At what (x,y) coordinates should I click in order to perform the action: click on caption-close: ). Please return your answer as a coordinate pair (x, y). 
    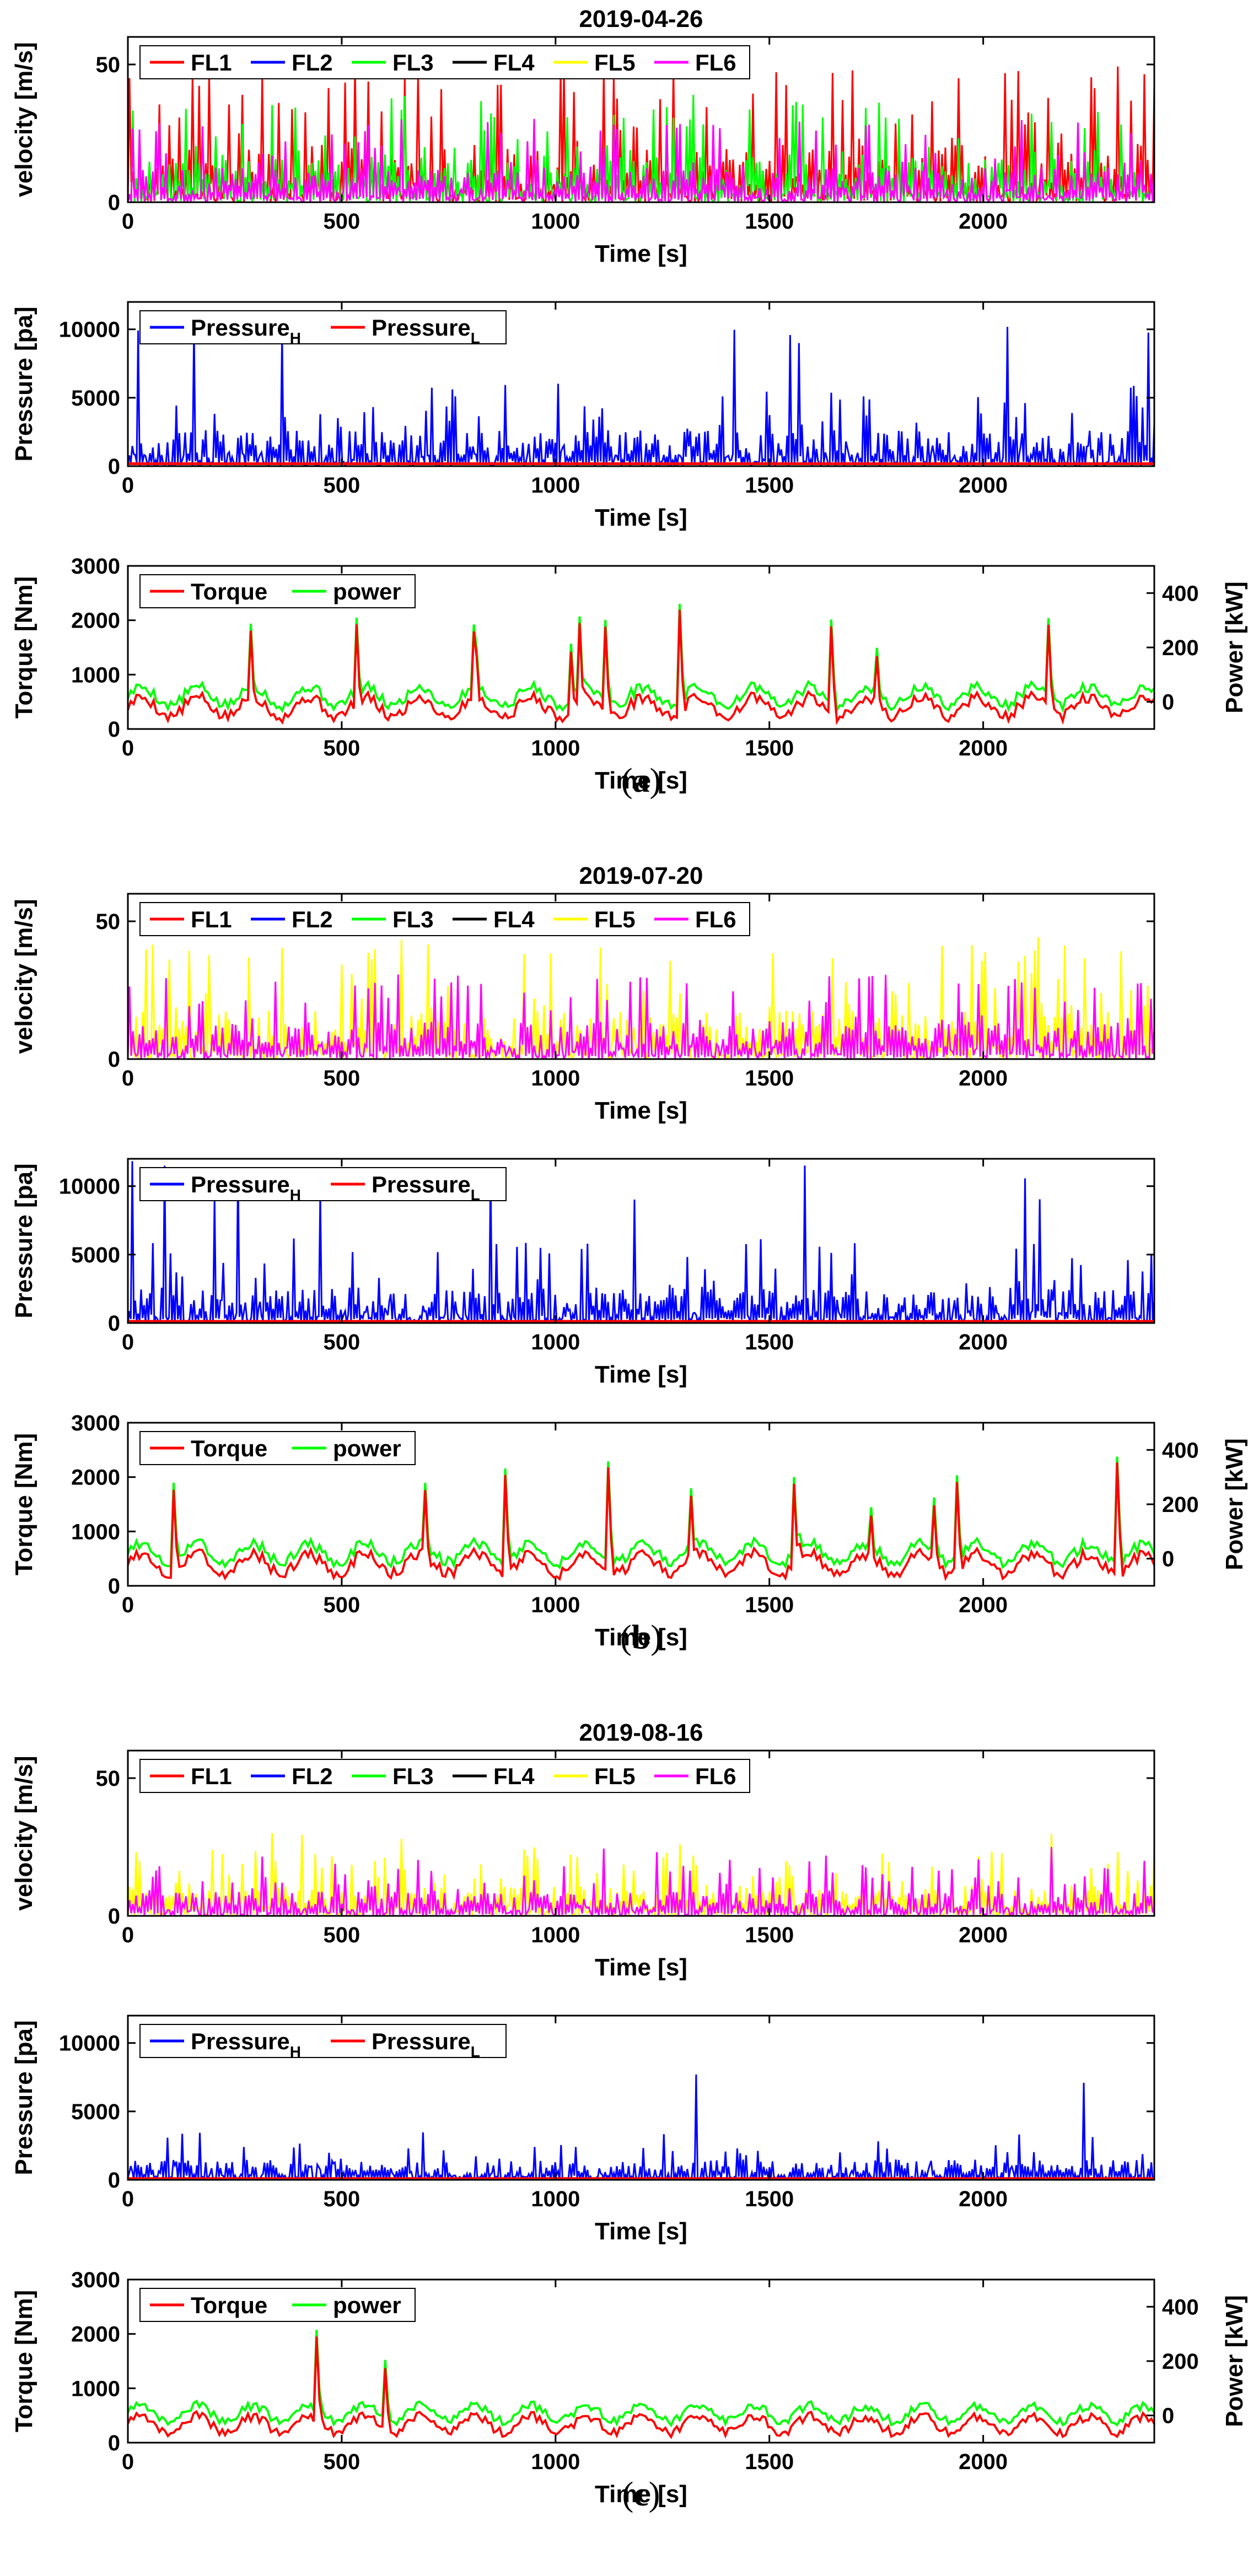
    Looking at the image, I should click on (655, 781).